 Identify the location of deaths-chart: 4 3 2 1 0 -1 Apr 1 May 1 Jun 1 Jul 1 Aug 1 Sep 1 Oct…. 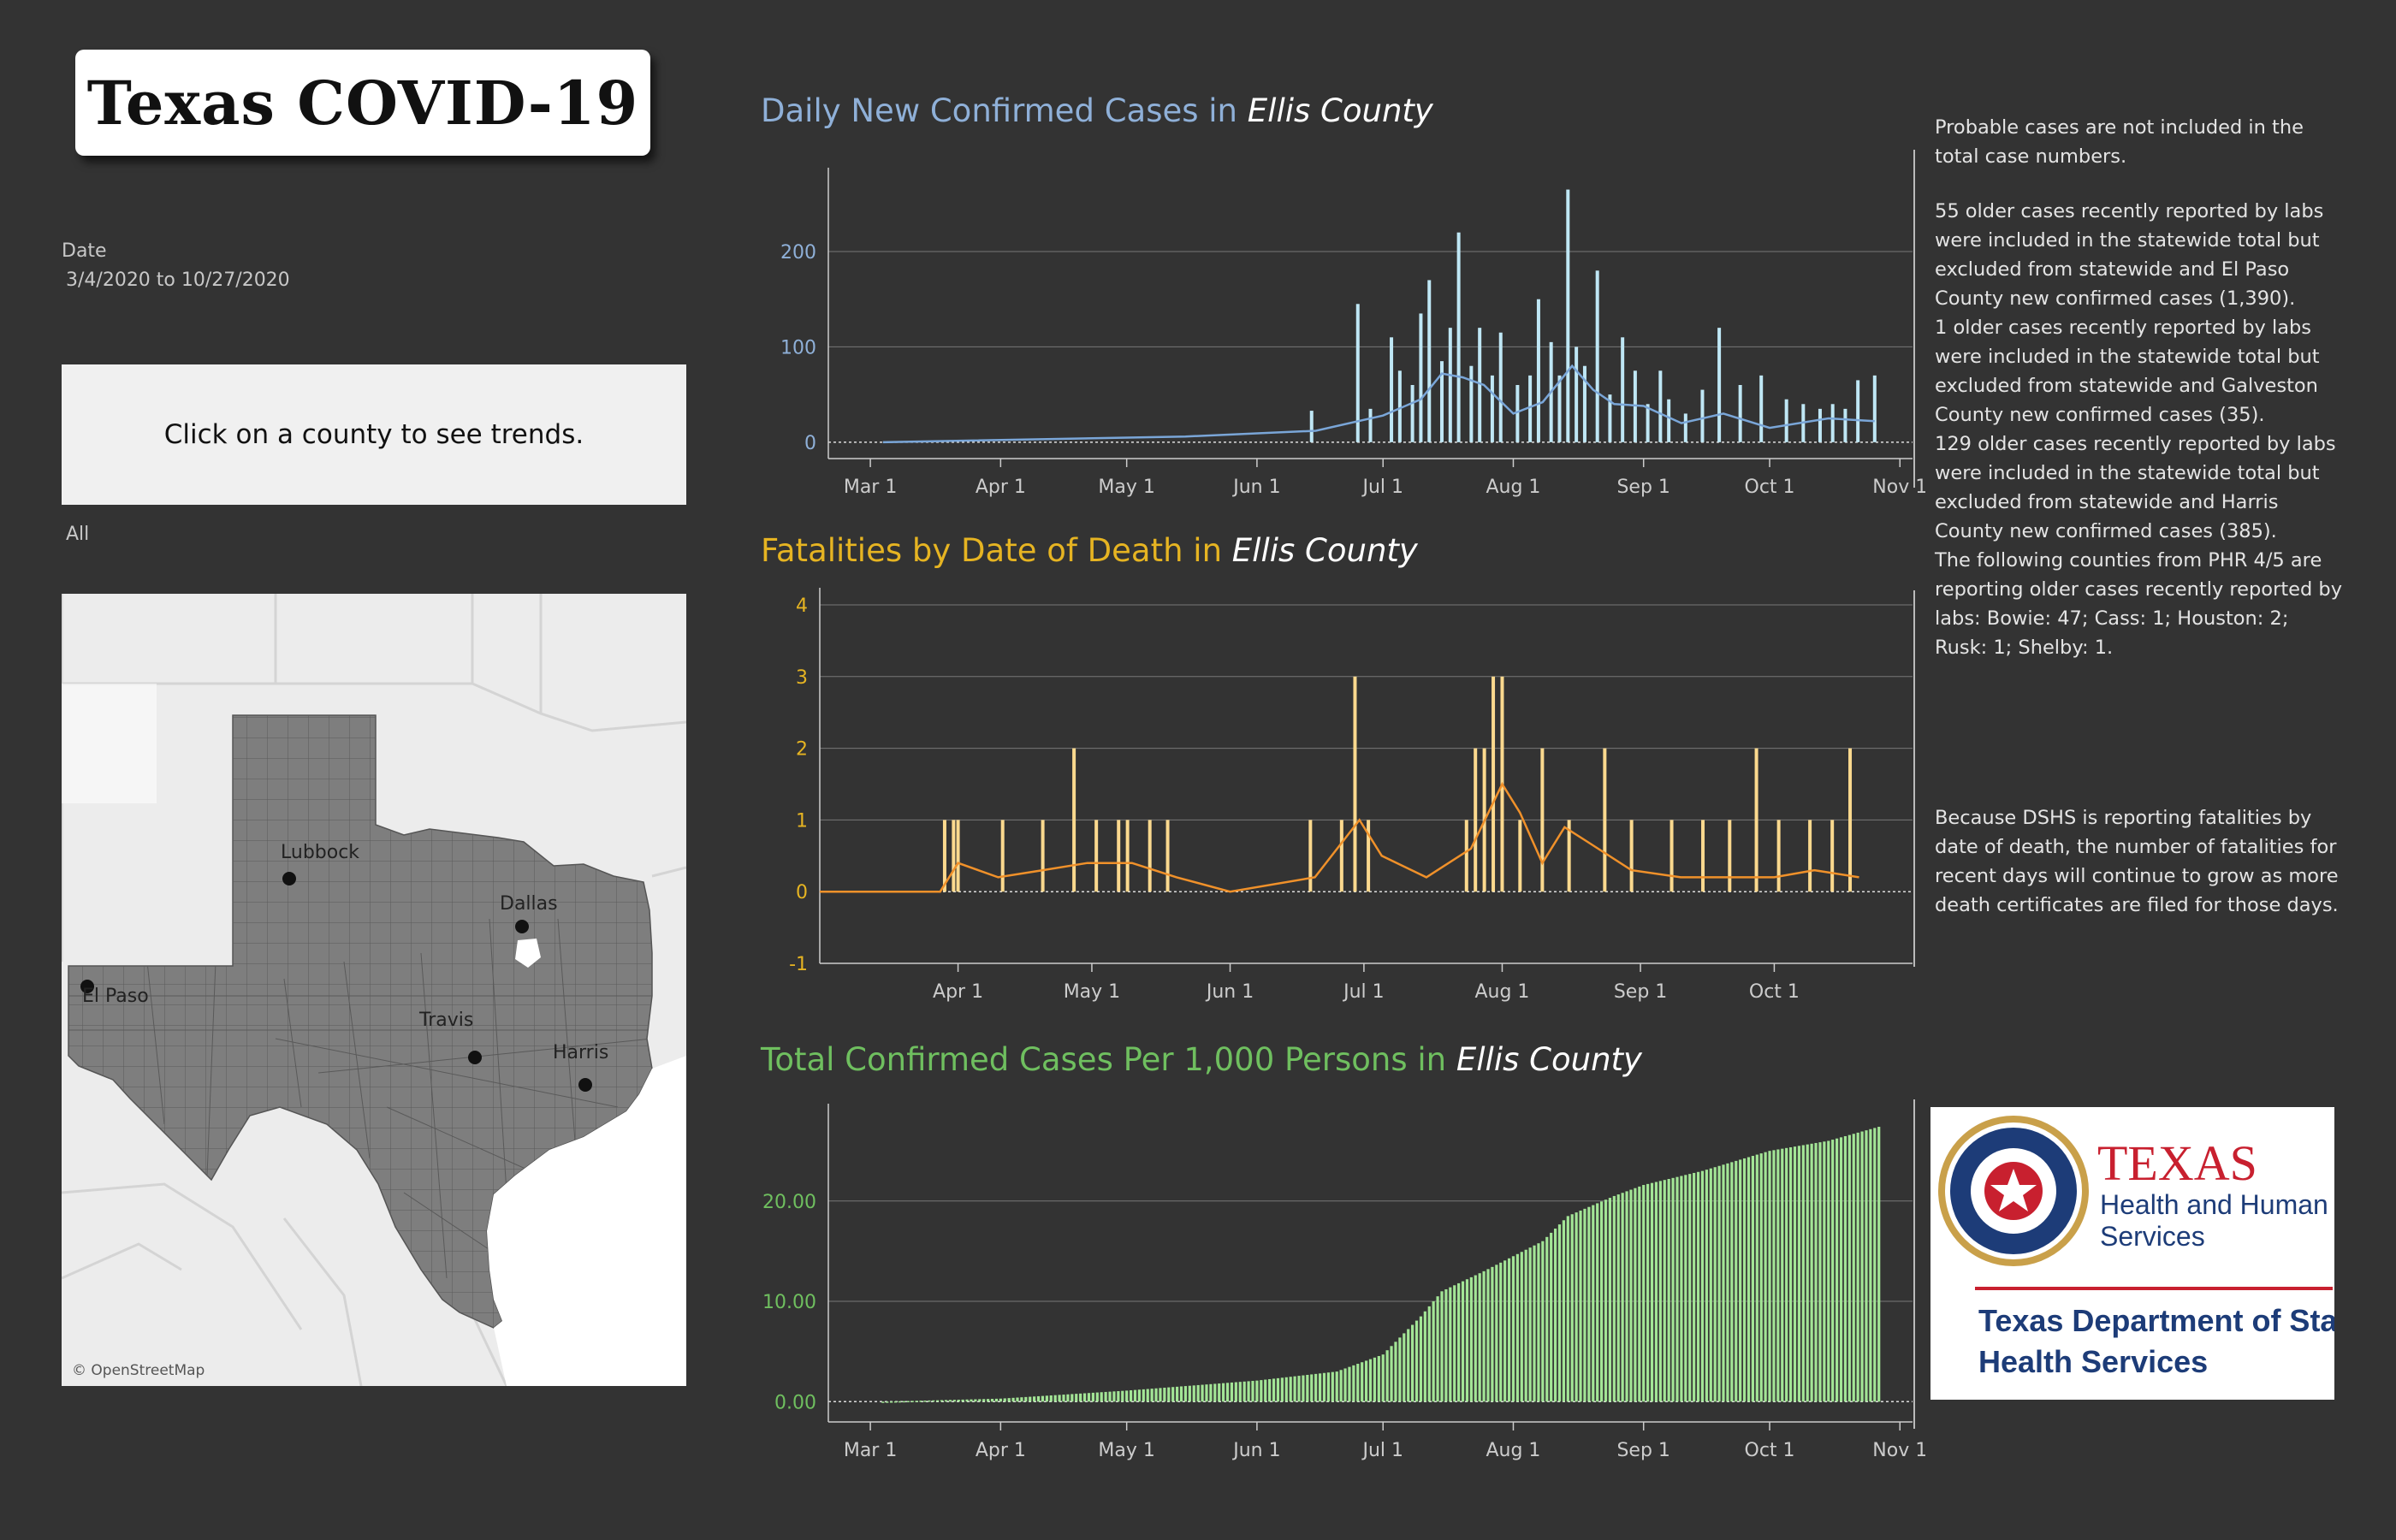
(1339, 796).